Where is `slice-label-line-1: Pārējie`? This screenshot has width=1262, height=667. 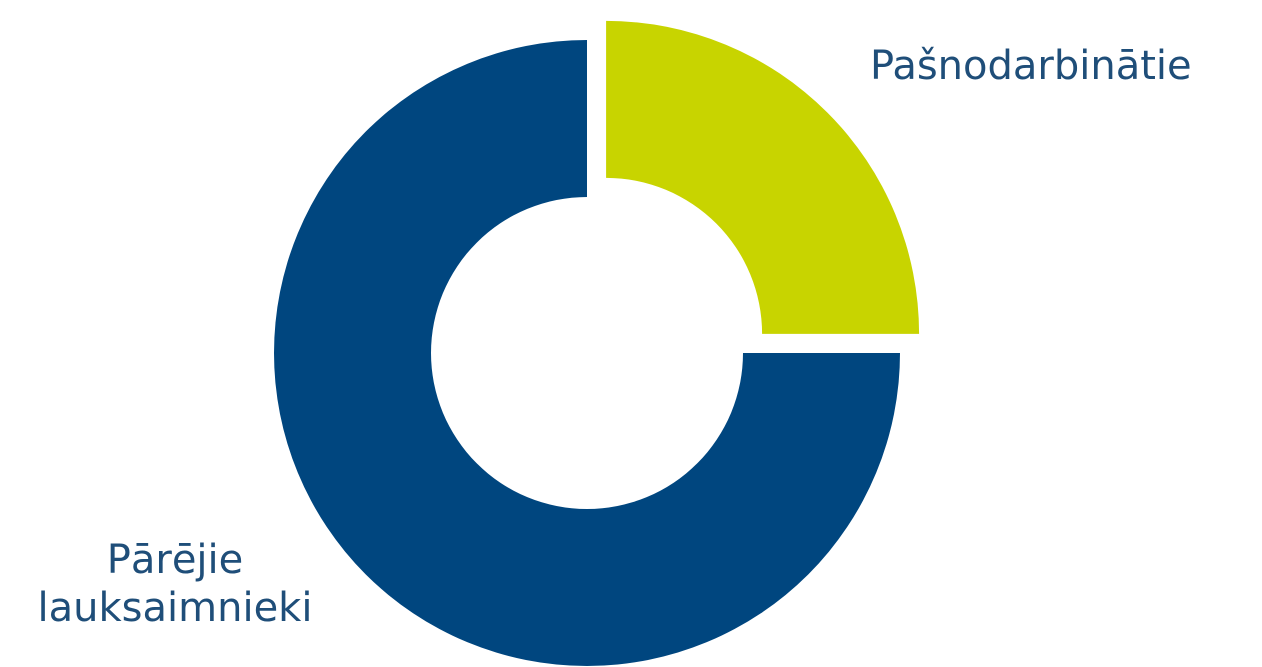 slice-label-line-1: Pārējie is located at coordinates (175, 560).